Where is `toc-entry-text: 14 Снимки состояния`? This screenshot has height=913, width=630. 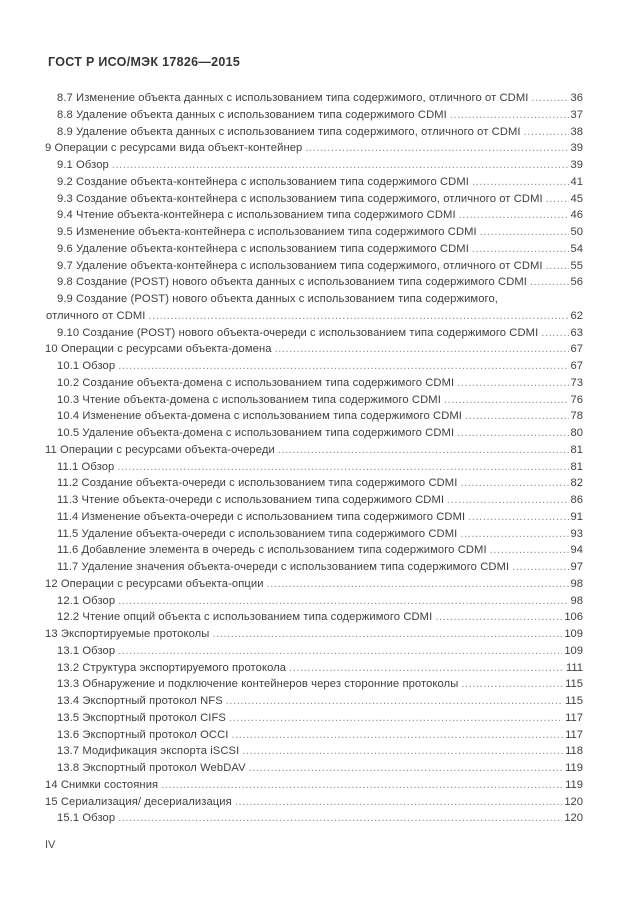 toc-entry-text: 14 Снимки состояния is located at coordinates (102, 784).